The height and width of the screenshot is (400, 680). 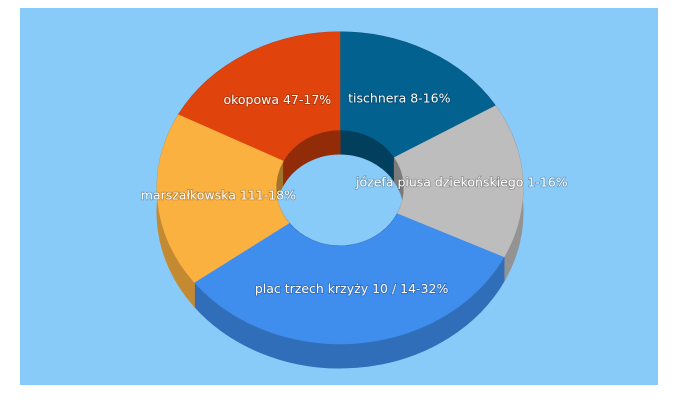 I want to click on slice-label: okopowa 47-17%, so click(x=277, y=99).